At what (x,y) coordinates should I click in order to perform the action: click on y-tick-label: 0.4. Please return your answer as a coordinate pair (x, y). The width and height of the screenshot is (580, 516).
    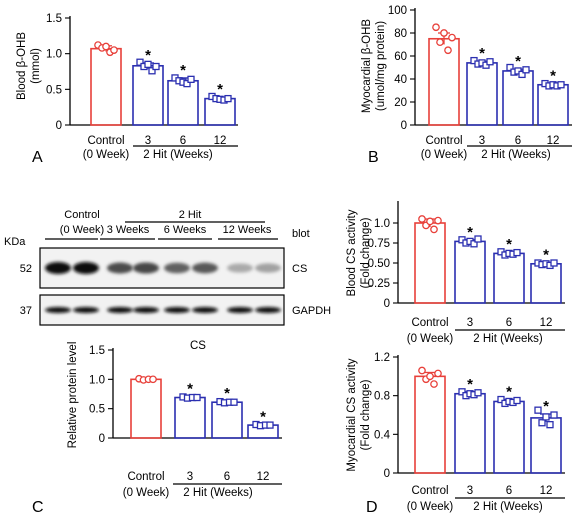
    Looking at the image, I should click on (382, 435).